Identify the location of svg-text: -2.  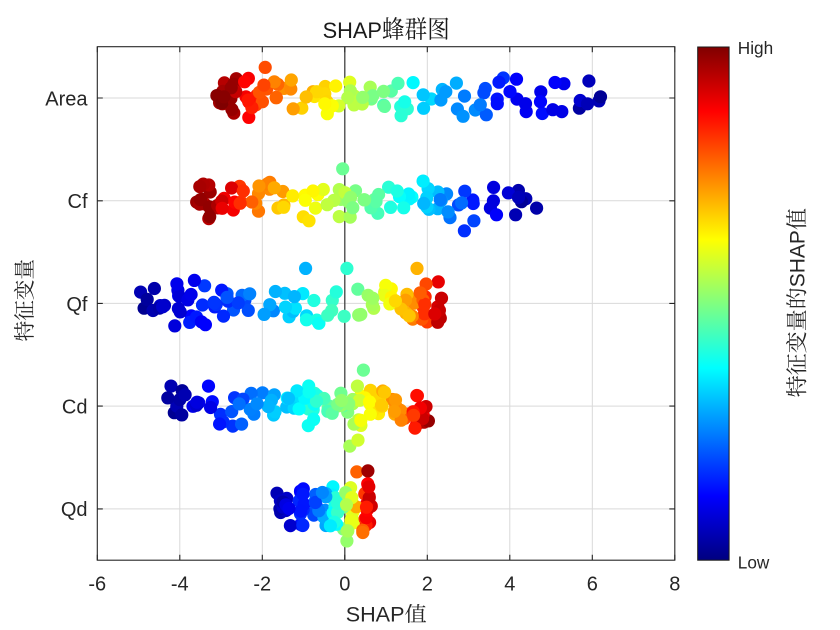
(262, 585).